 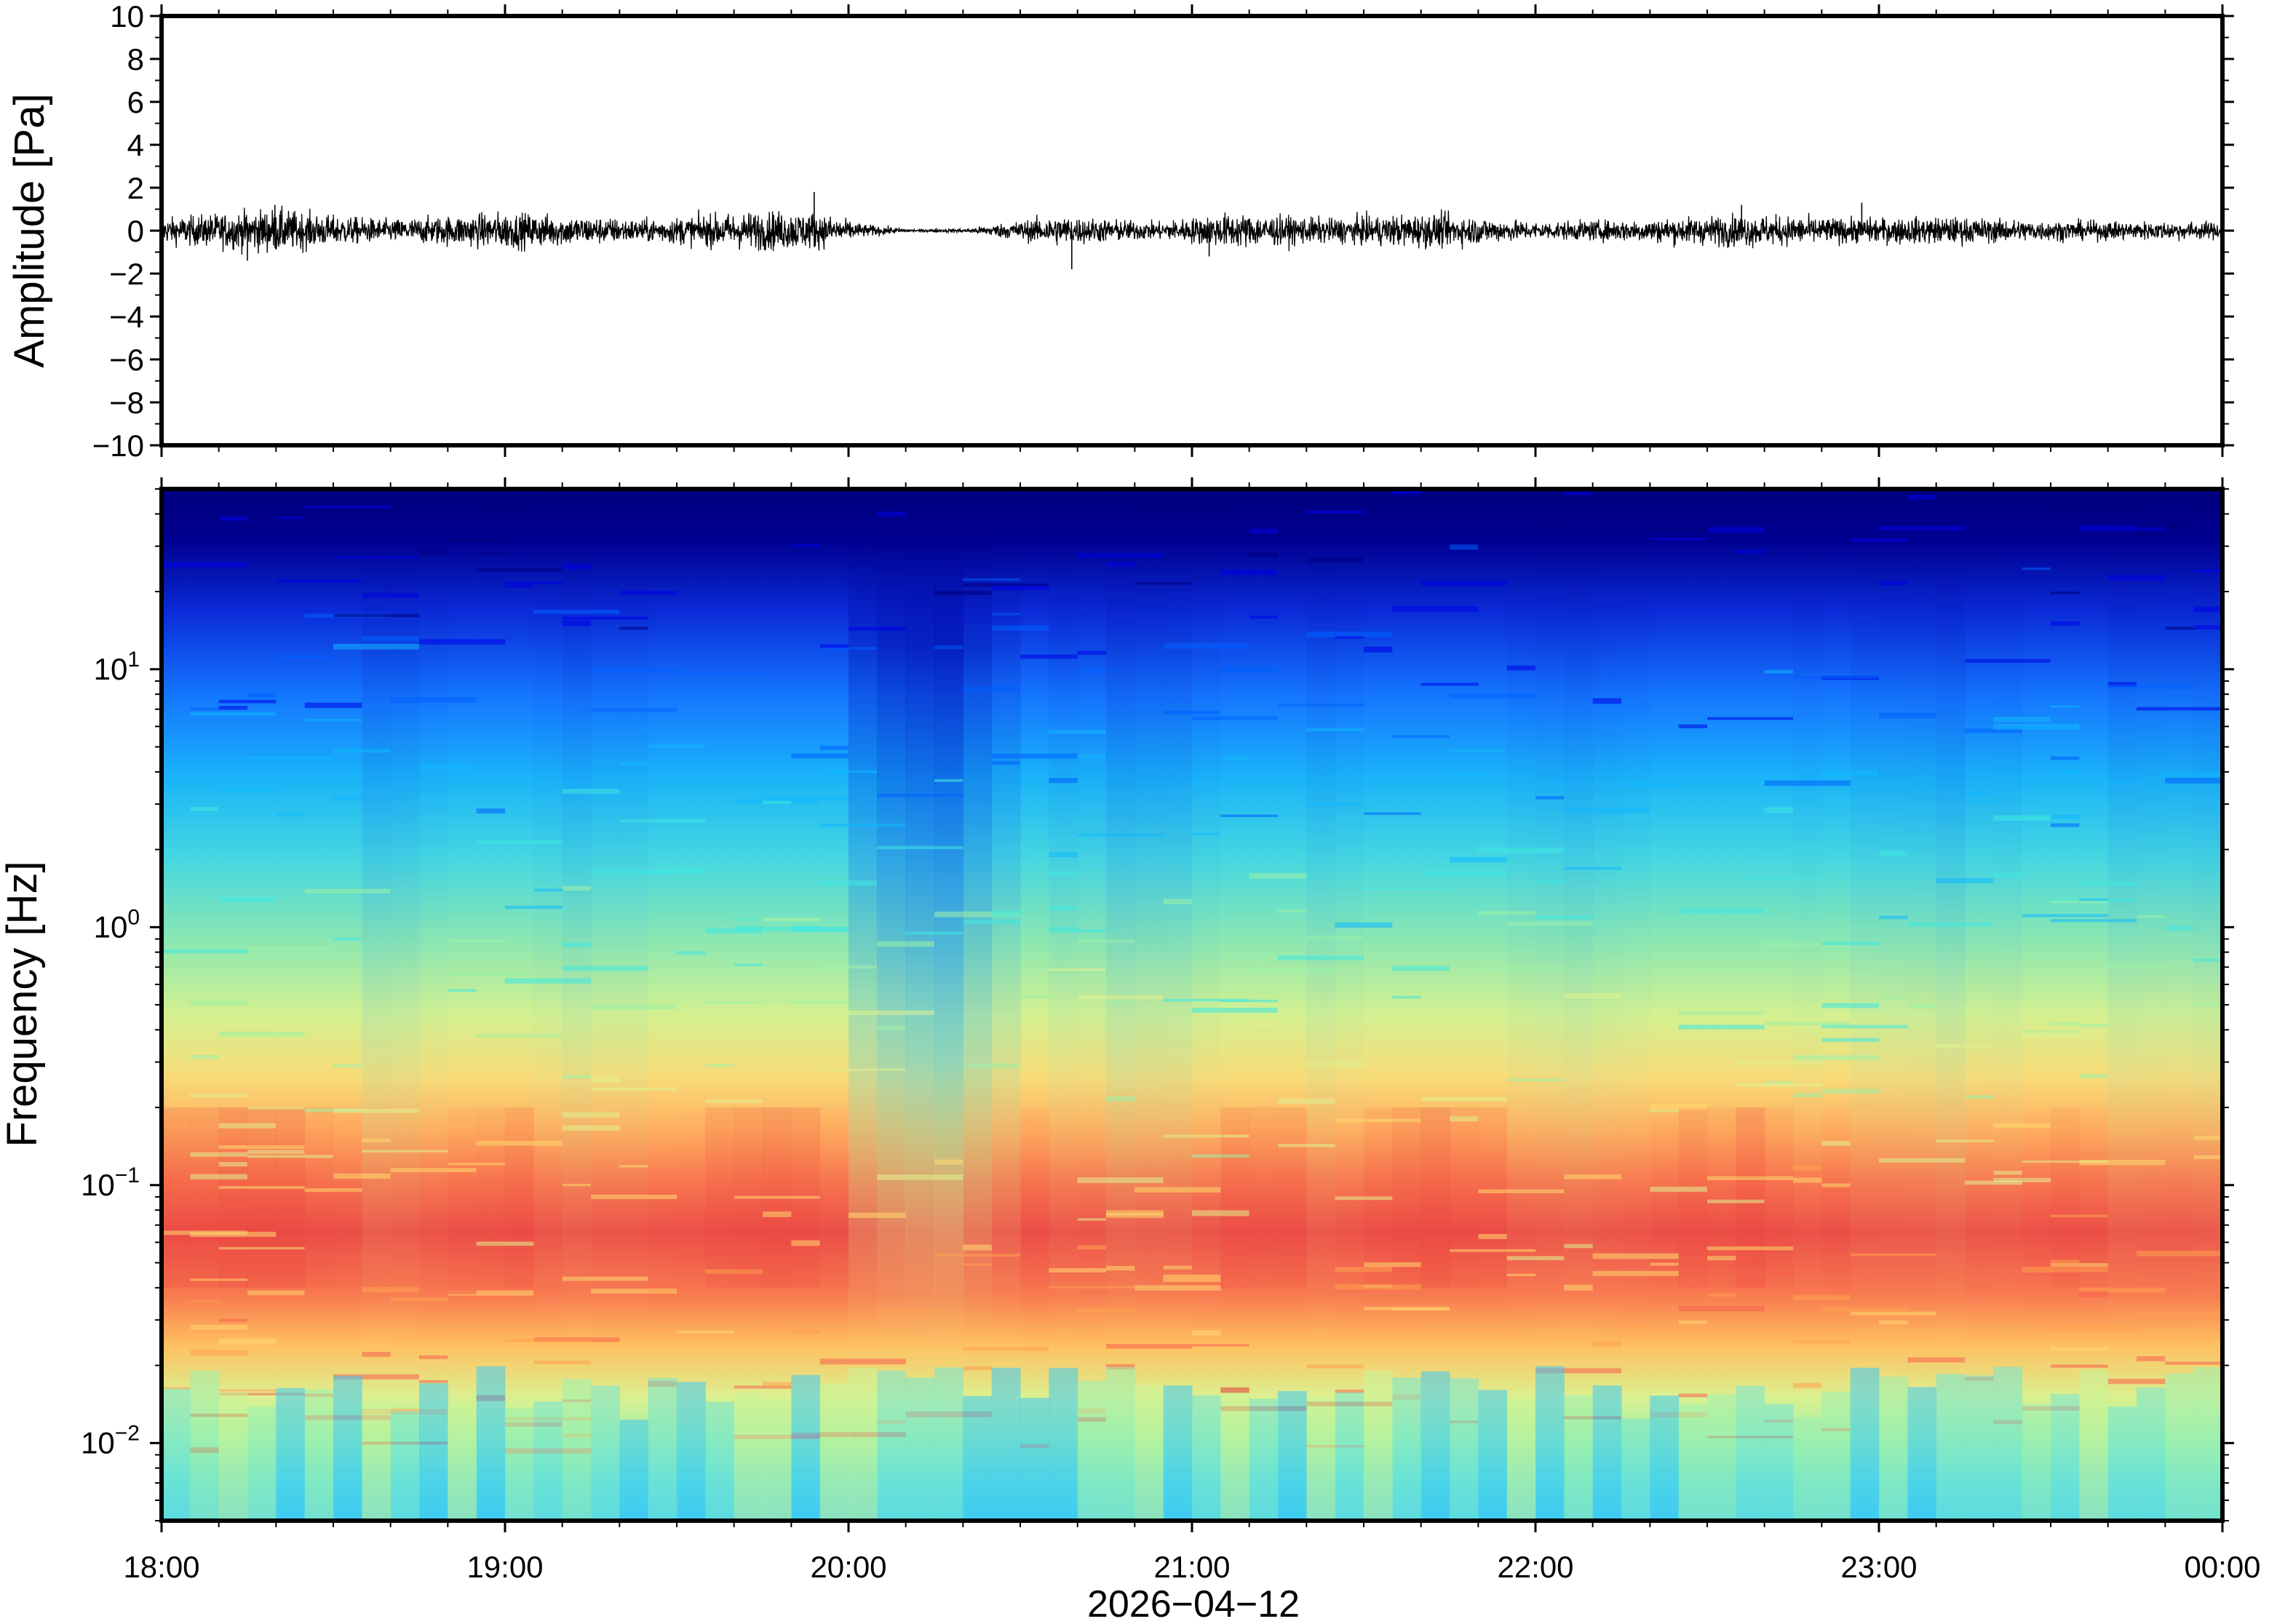 What do you see at coordinates (135, 231) in the screenshot?
I see `waveform-y-tick-label: 0` at bounding box center [135, 231].